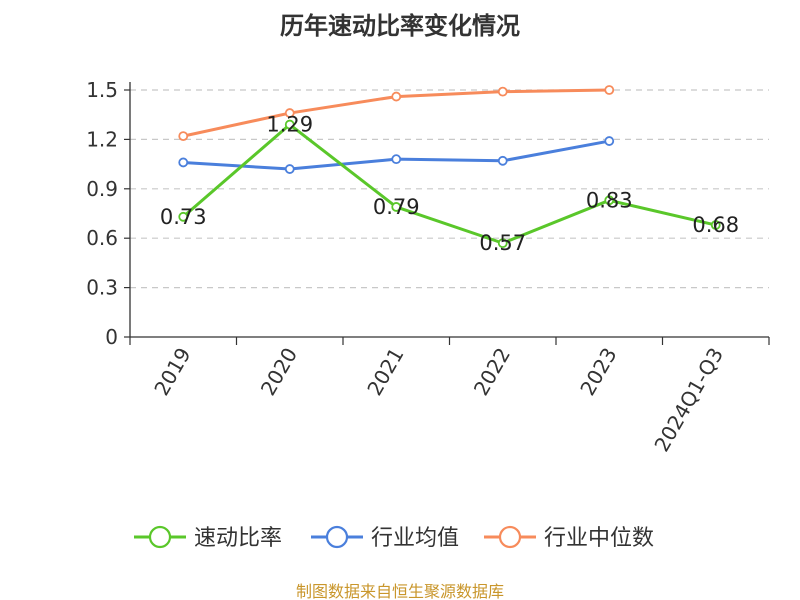 The width and height of the screenshot is (800, 600). I want to click on y-tick-label: 1.5, so click(102, 90).